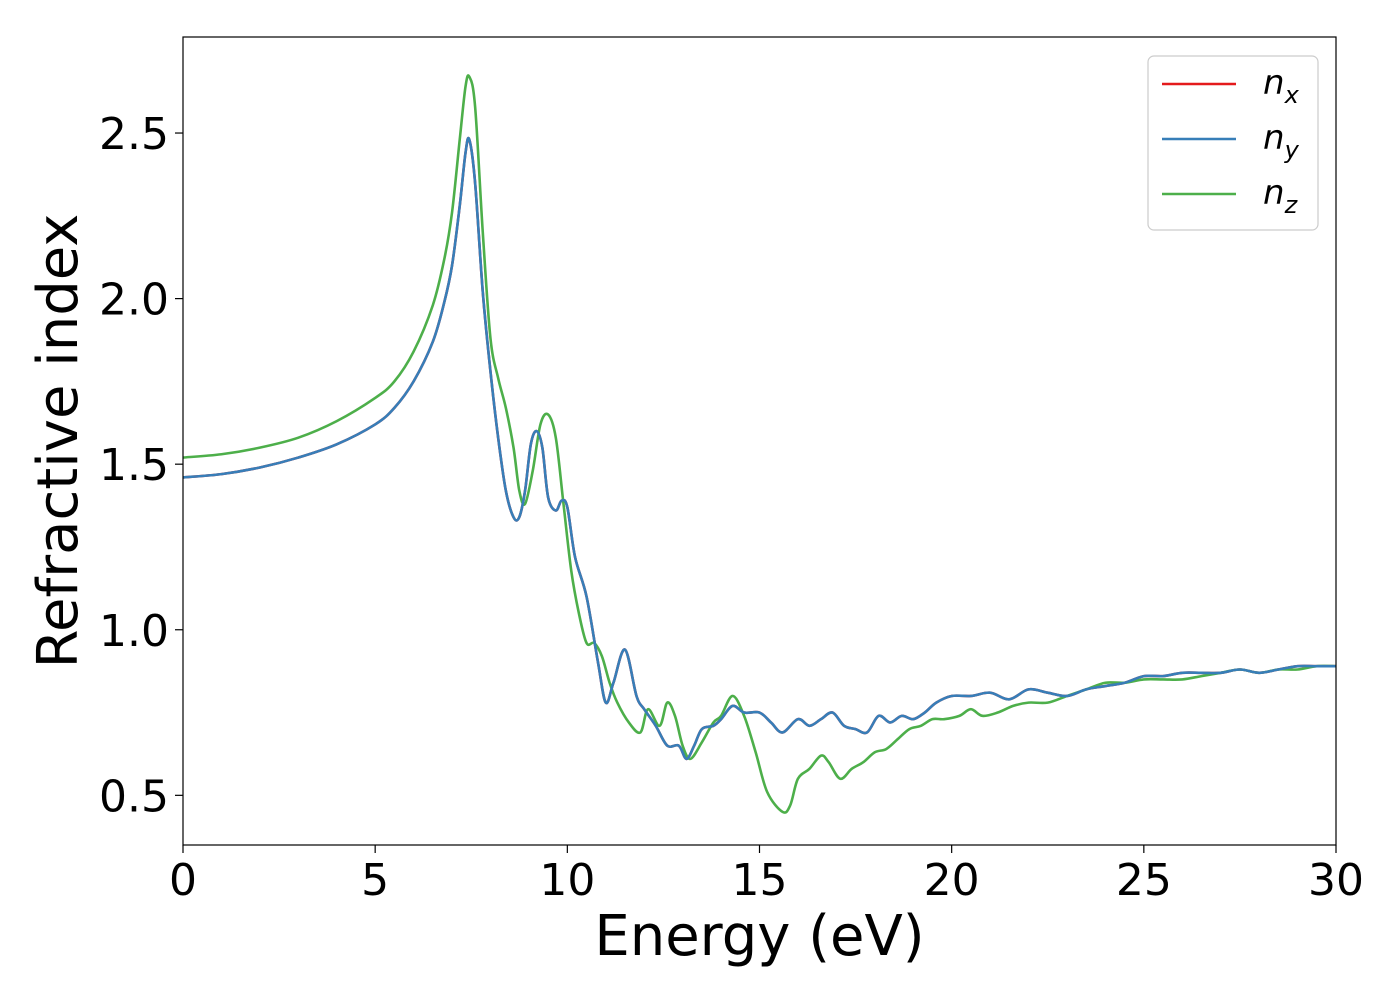 The image size is (1400, 1000). I want to click on y-axis-label: Refractive index, so click(58, 441).